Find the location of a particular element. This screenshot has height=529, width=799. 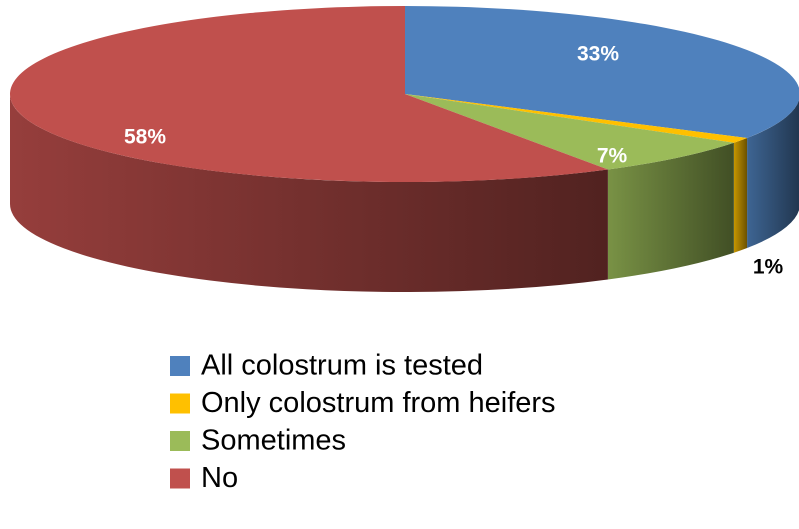

legend-label: Only colostrum from heifers is located at coordinates (378, 403).